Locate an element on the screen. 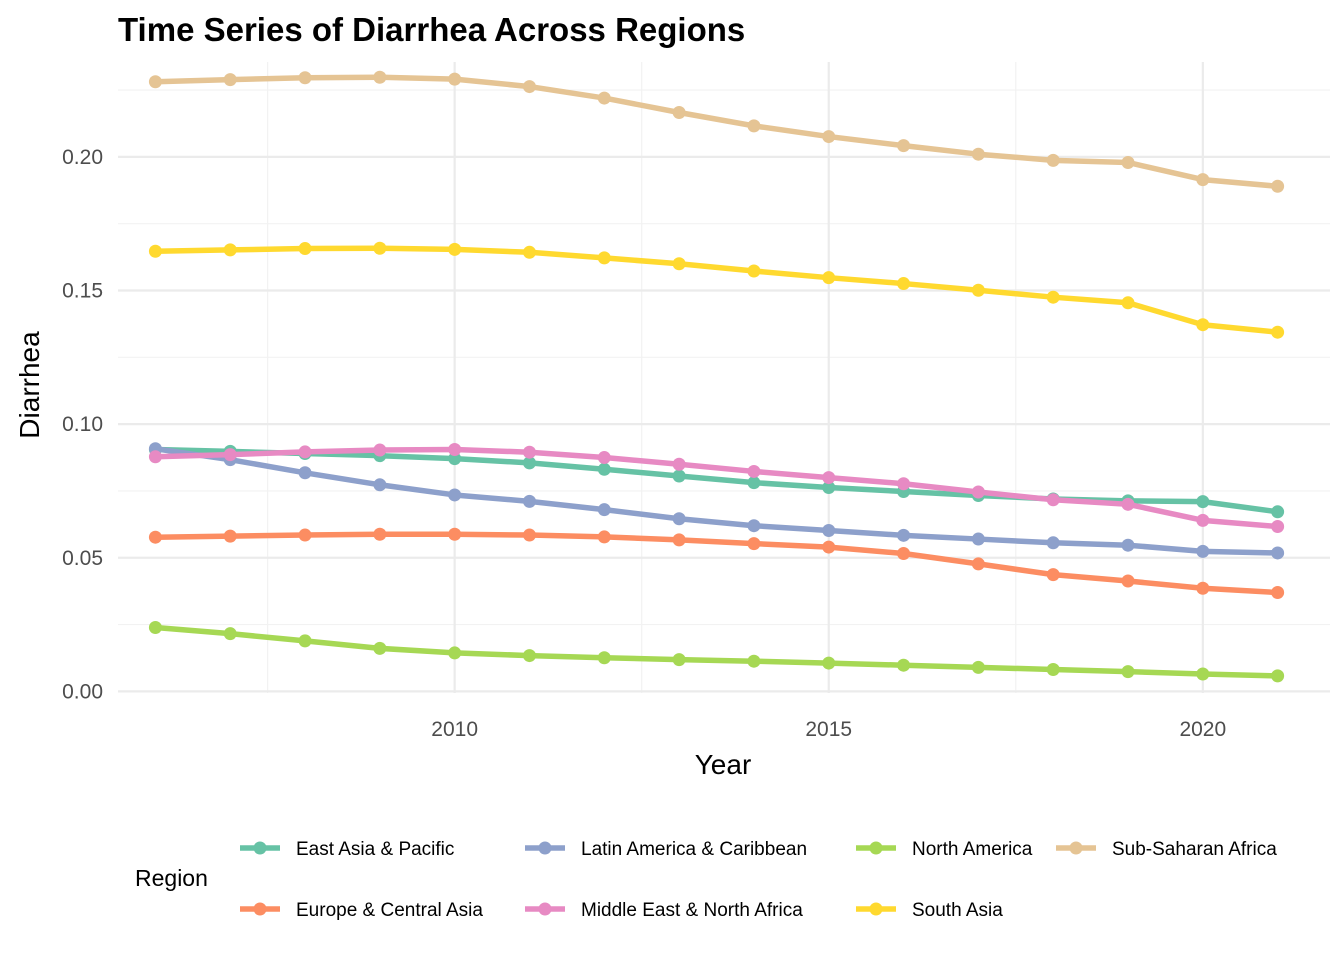 Image resolution: width=1344 pixels, height=960 pixels. x-tick-label: 2010 is located at coordinates (454, 729).